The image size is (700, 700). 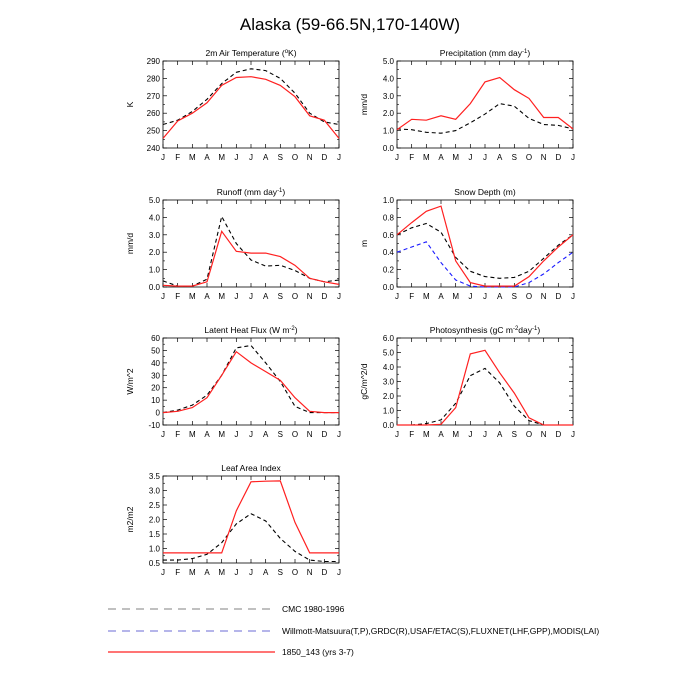 I want to click on y-tick-label: 20, so click(x=155, y=388).